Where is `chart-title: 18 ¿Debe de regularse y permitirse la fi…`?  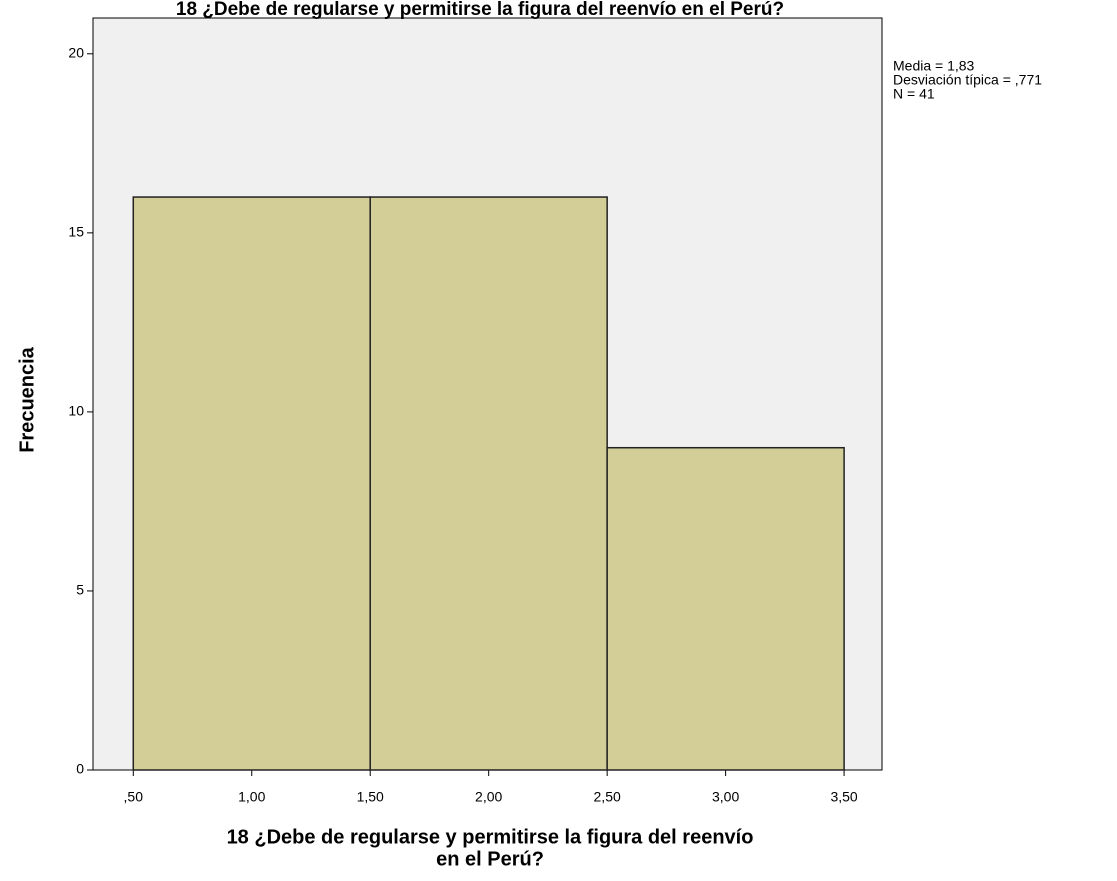
chart-title: 18 ¿Debe de regularse y permitirse la fi… is located at coordinates (480, 10).